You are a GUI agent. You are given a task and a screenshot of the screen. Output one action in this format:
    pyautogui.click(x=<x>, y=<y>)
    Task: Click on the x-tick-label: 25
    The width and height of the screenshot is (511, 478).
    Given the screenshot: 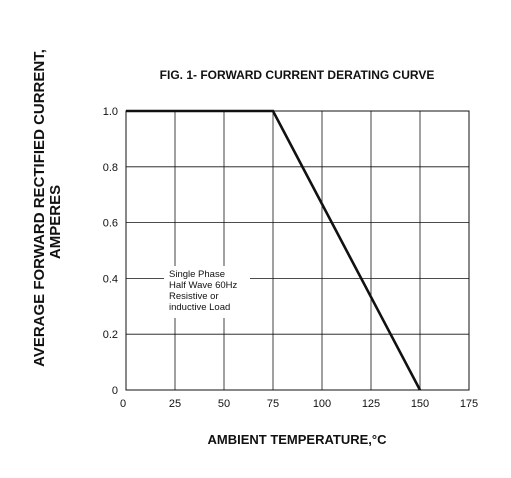 What is the action you would take?
    pyautogui.click(x=175, y=404)
    